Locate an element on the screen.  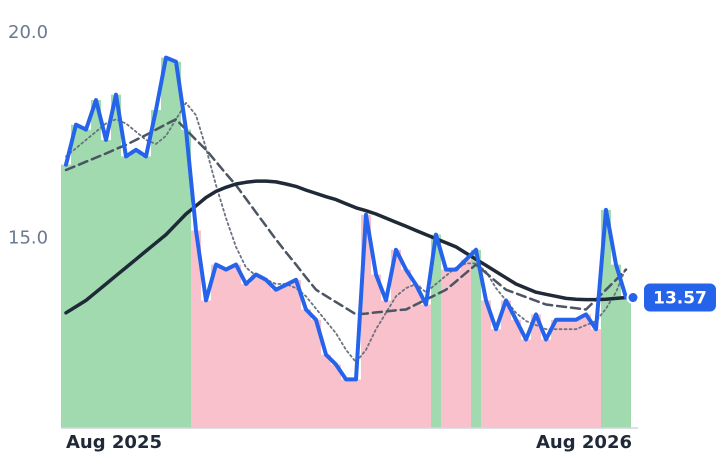
last-value-pill is located at coordinates (680, 297).